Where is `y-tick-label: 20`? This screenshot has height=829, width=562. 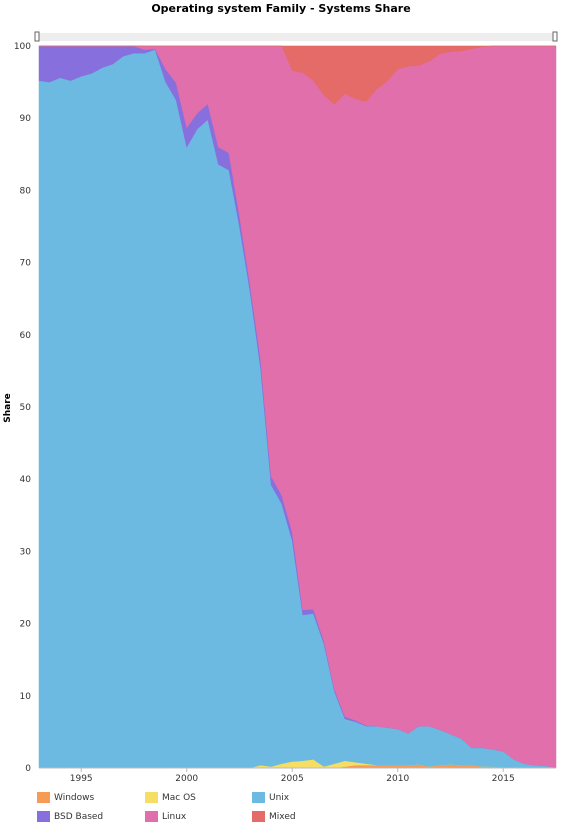 y-tick-label: 20 is located at coordinates (26, 625).